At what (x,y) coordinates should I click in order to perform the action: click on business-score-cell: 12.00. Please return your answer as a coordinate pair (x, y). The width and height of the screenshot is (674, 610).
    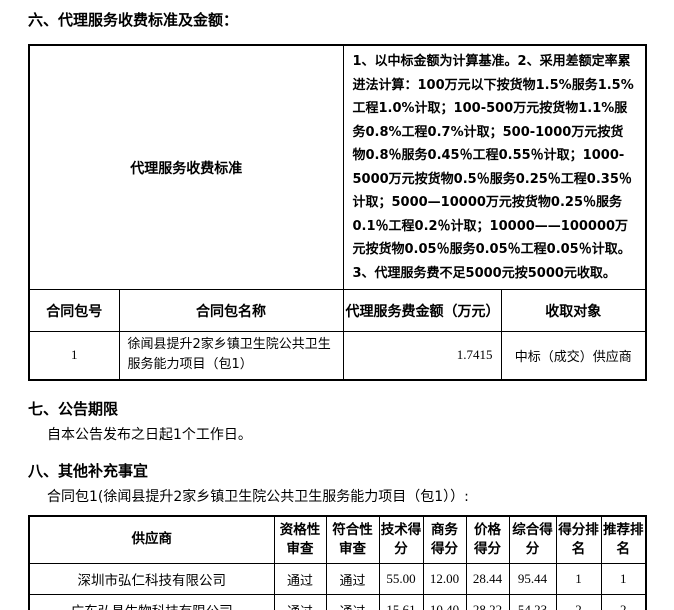
    Looking at the image, I should click on (444, 579).